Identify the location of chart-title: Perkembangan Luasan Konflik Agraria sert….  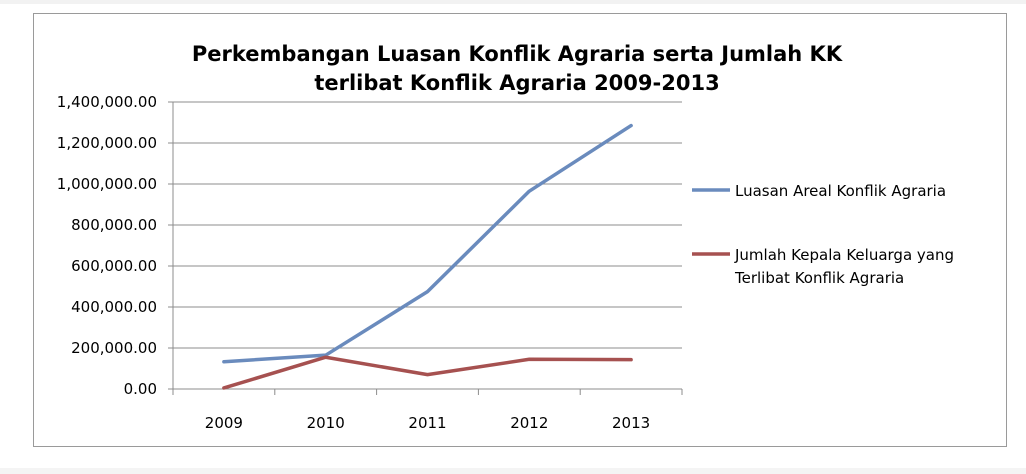
(517, 68).